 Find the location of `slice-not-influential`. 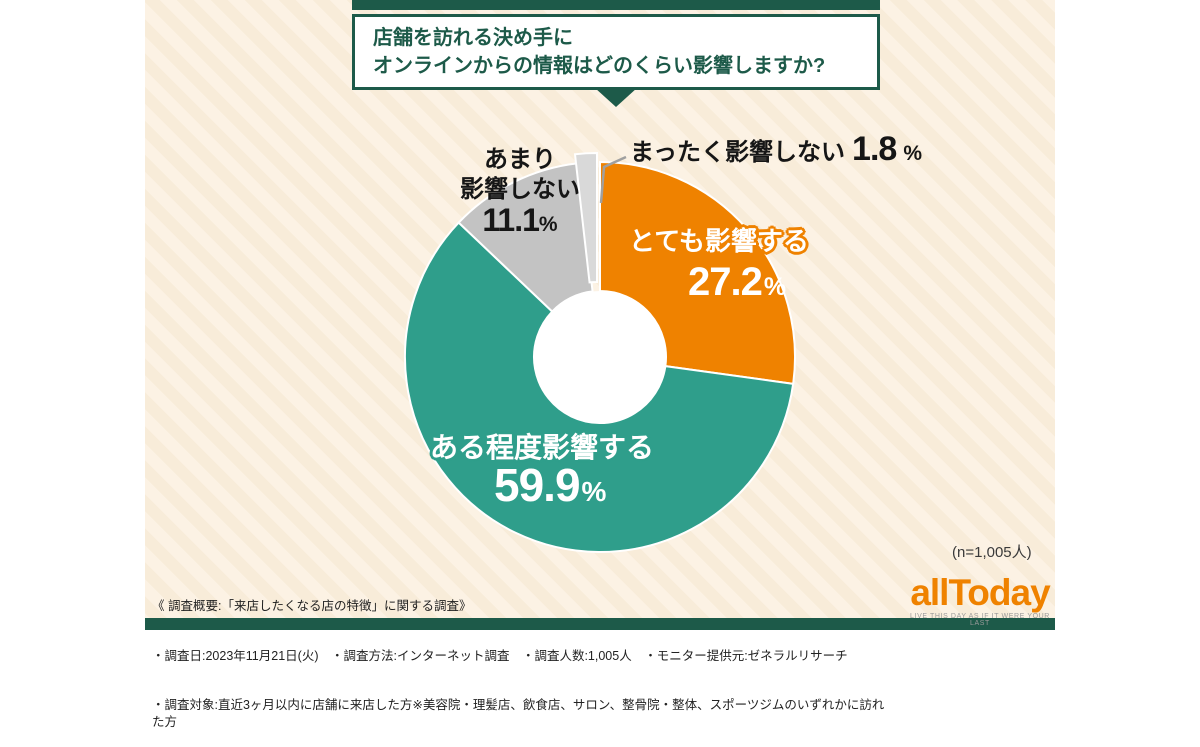

slice-not-influential is located at coordinates (585, 217).